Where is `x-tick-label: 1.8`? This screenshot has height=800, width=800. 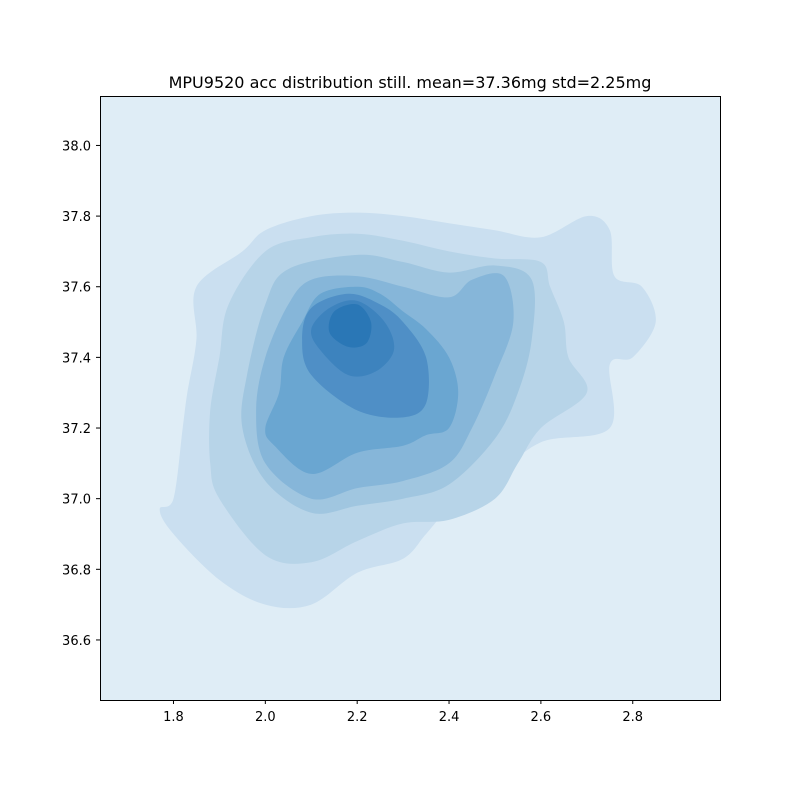
x-tick-label: 1.8 is located at coordinates (173, 717).